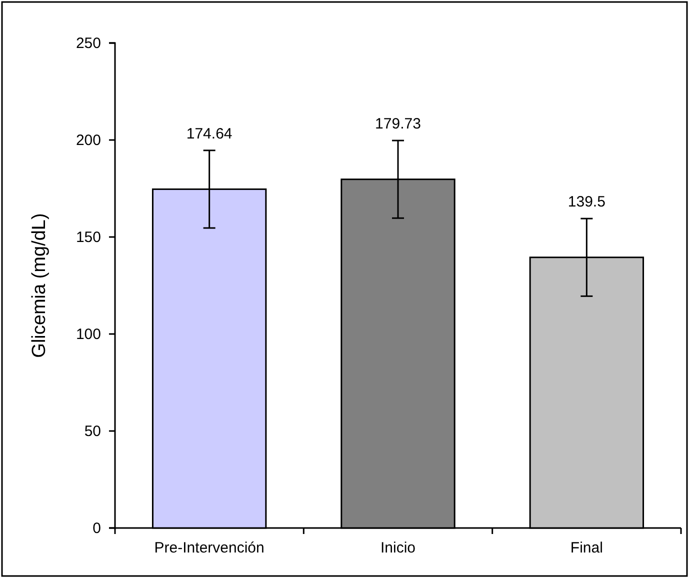  I want to click on y-tick-label: 50, so click(92, 431).